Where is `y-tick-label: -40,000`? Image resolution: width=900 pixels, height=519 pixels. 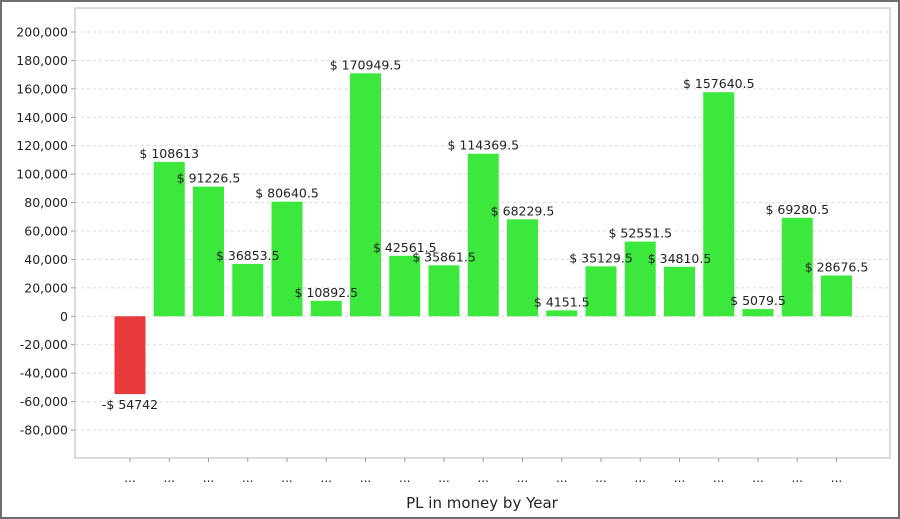 y-tick-label: -40,000 is located at coordinates (44, 373).